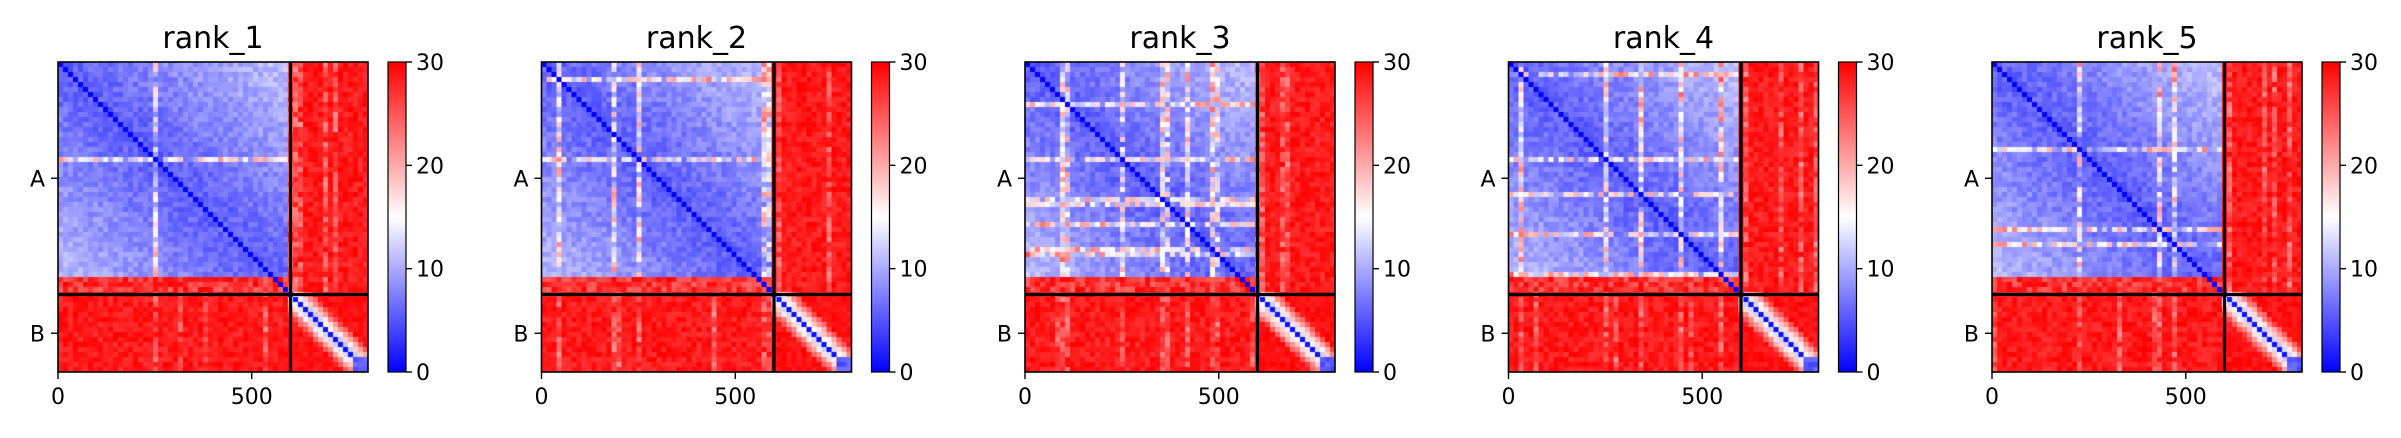  I want to click on panel-title: rank_5, so click(2146, 38).